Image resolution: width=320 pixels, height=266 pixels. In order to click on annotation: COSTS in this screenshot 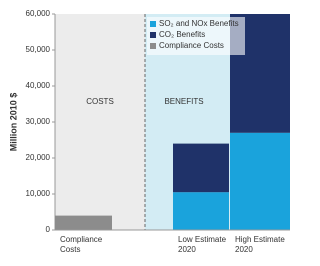, I will do `click(100, 101)`.